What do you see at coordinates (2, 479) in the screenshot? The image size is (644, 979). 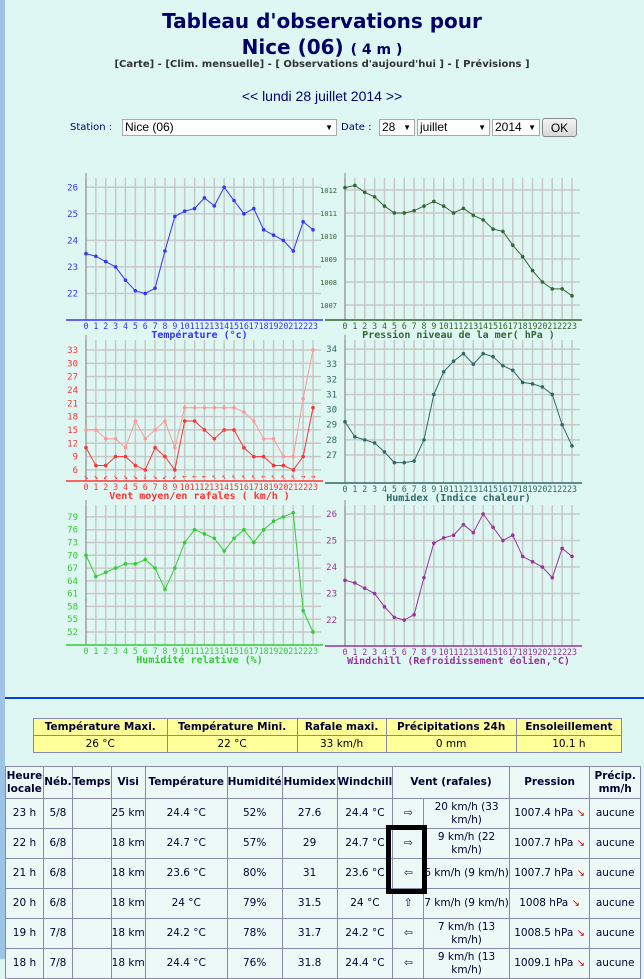 I see `left-border` at bounding box center [2, 479].